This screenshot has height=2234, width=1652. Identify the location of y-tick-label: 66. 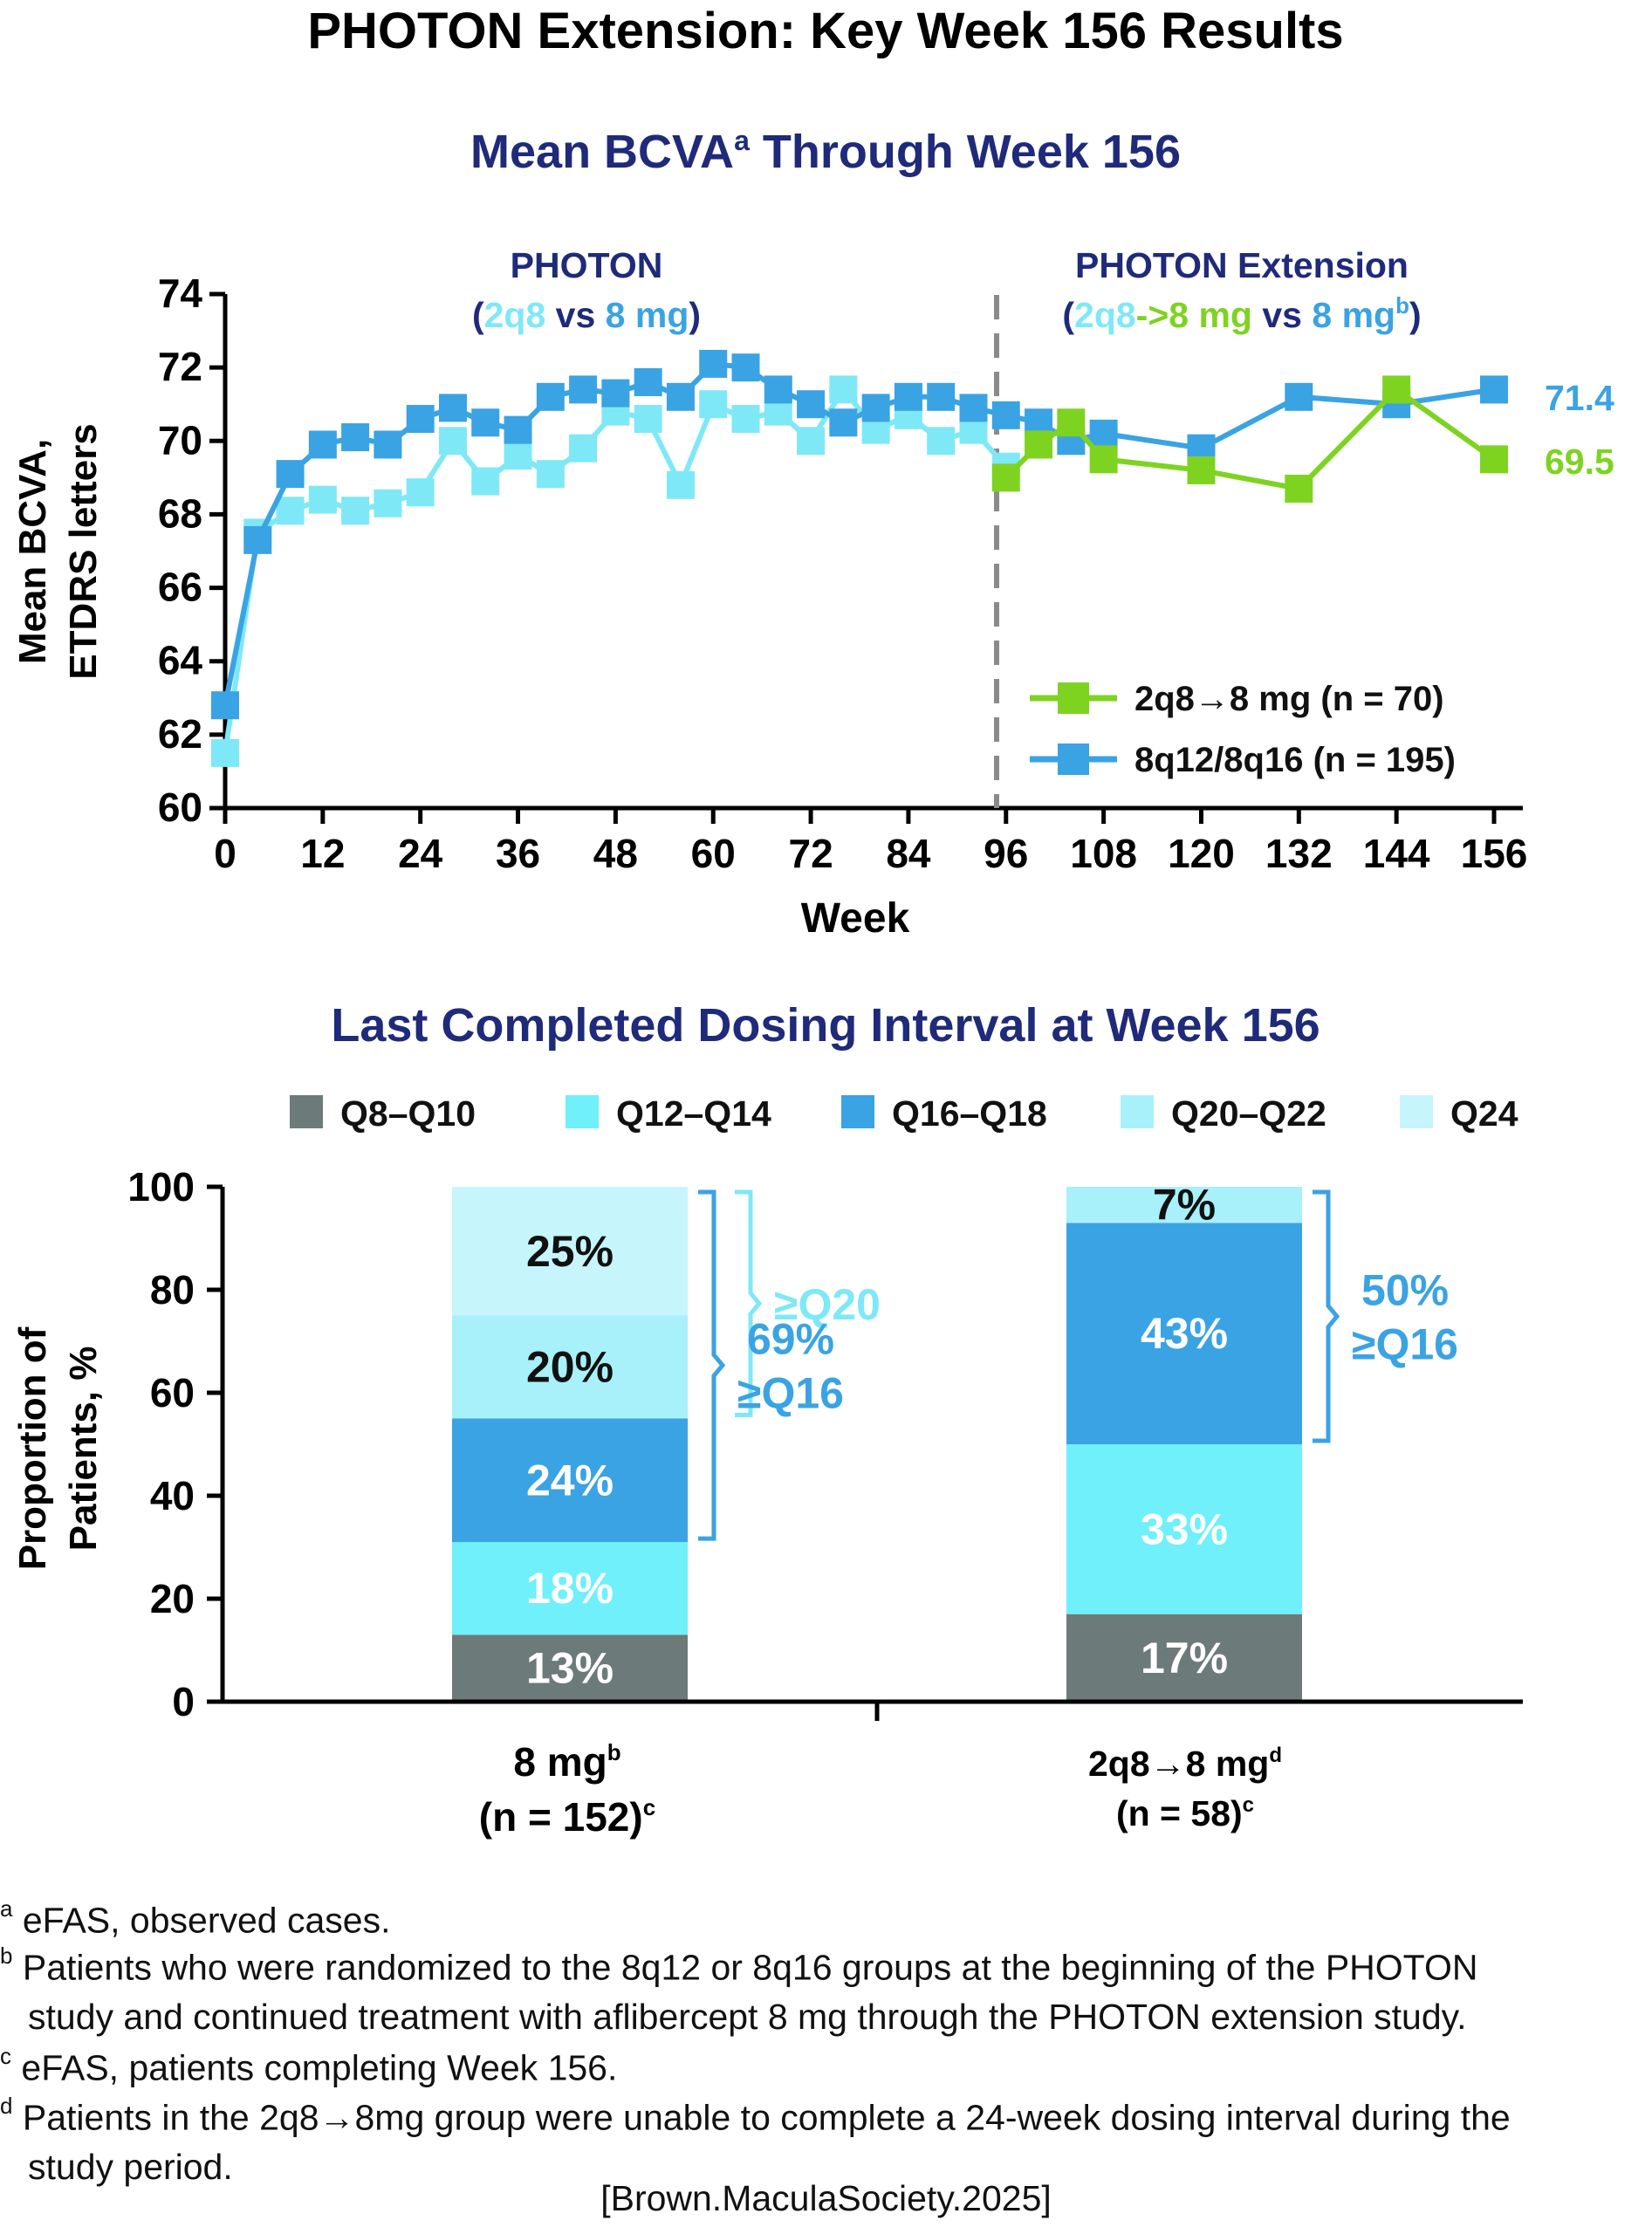
(180, 587).